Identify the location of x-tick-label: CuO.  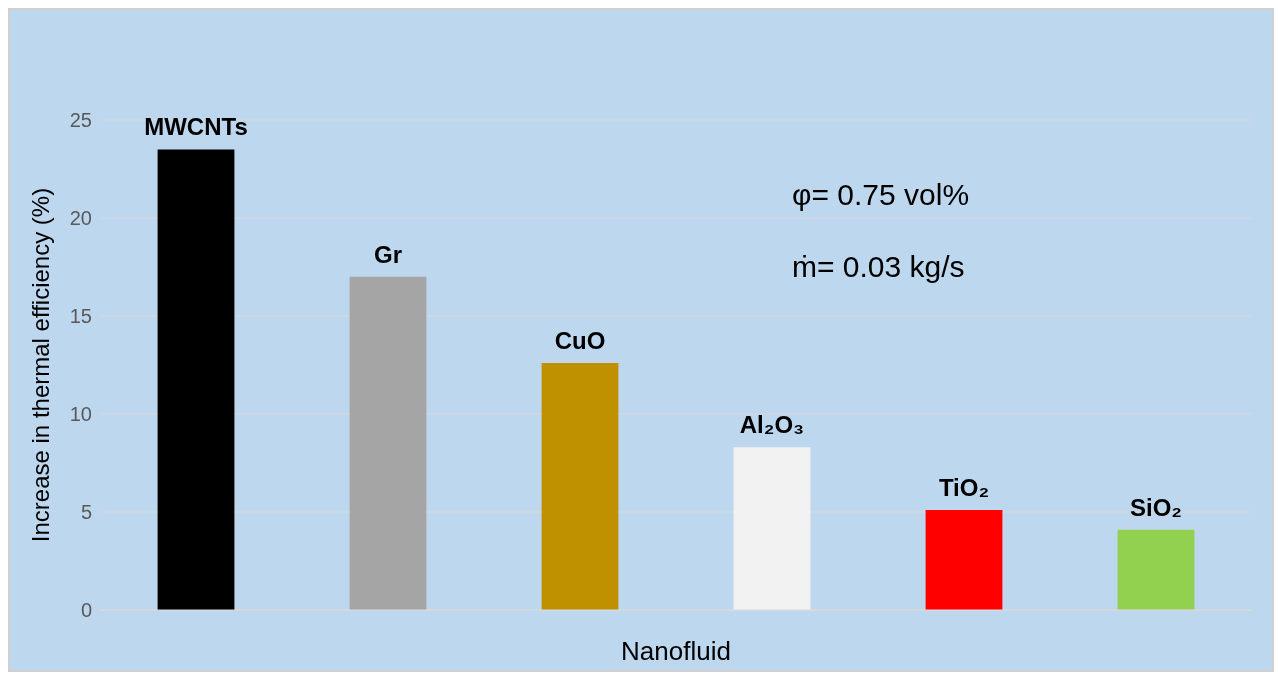
(580, 341).